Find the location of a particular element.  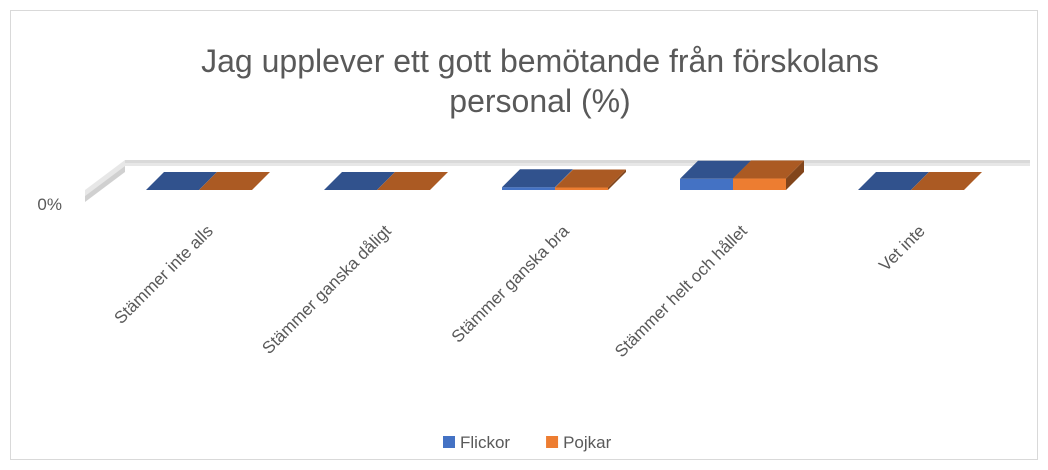

legend-label: Flickor is located at coordinates (485, 442).